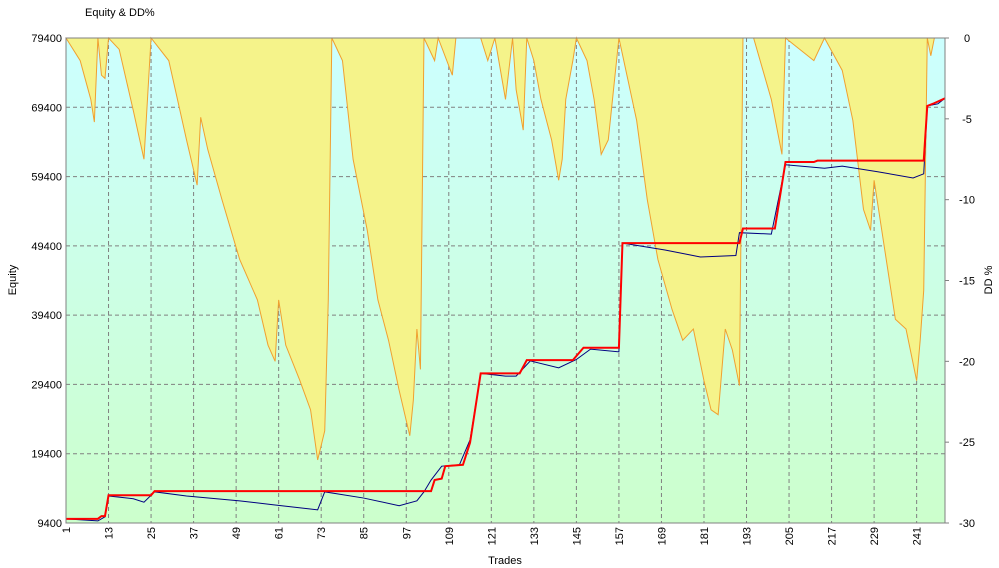 Image resolution: width=999 pixels, height=568 pixels. What do you see at coordinates (967, 443) in the screenshot?
I see `y2-tick-label: -25` at bounding box center [967, 443].